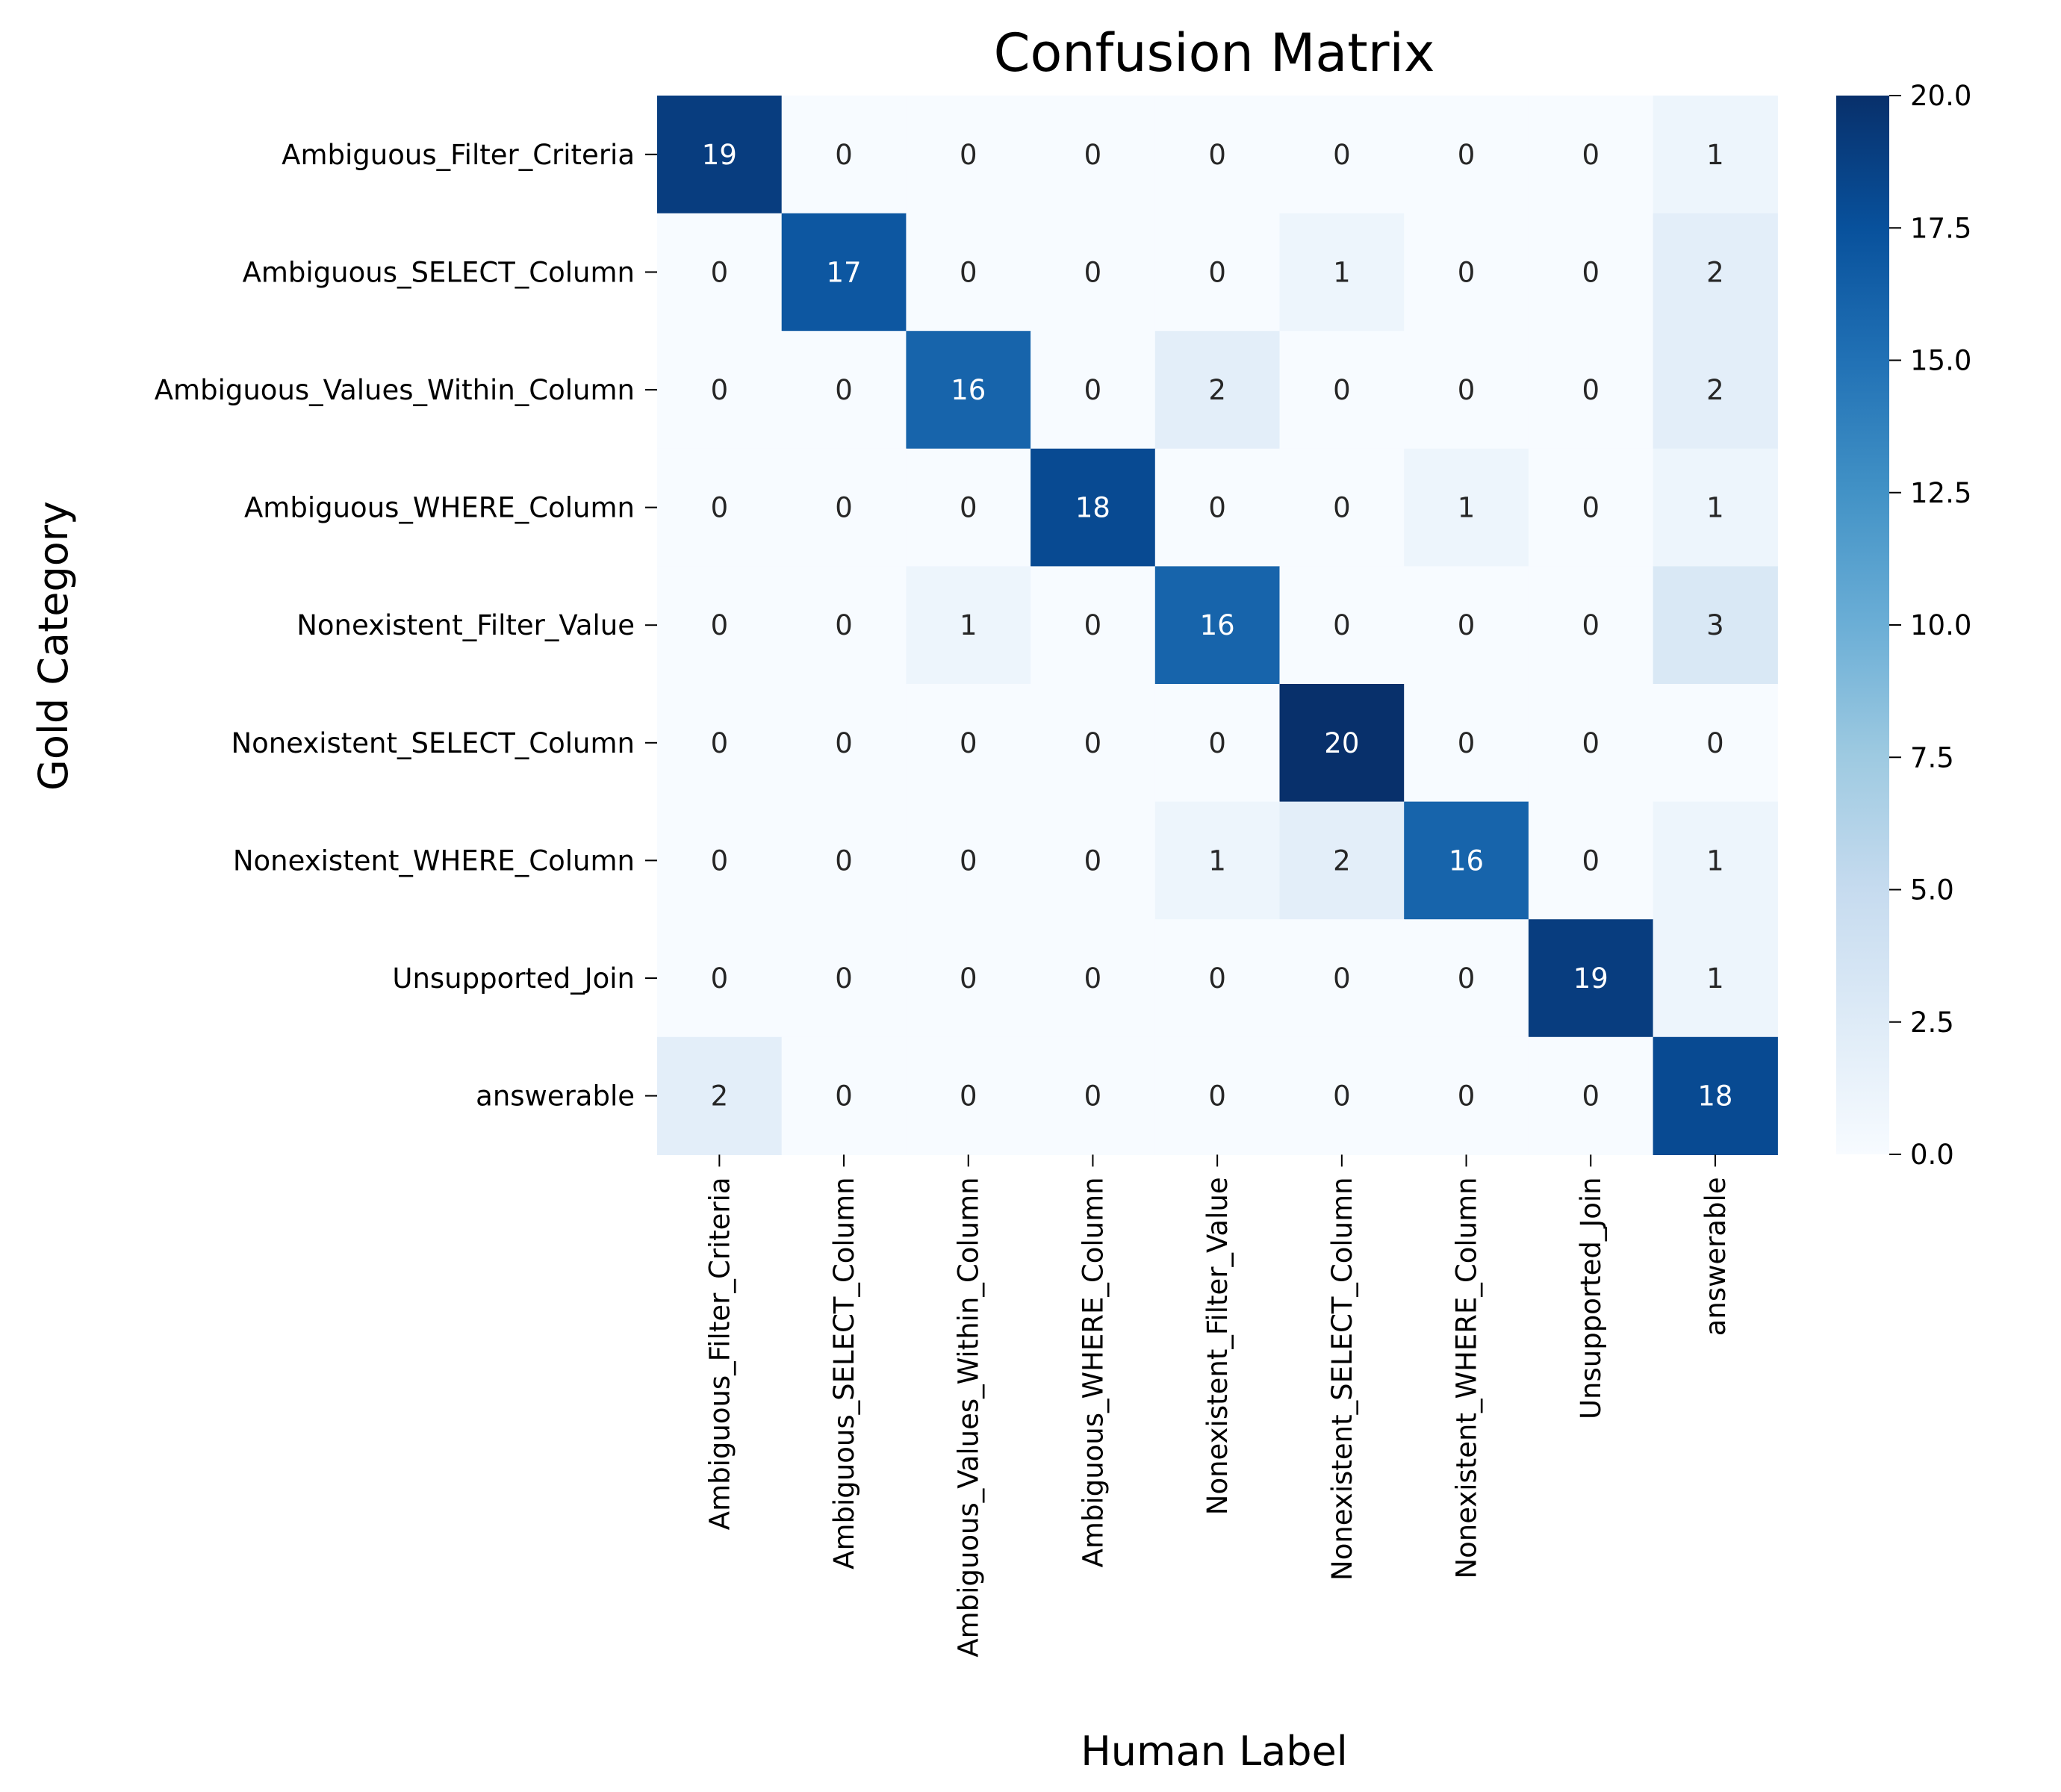 This screenshot has height=1792, width=2061. I want to click on x-axis-title: Human Label, so click(1214, 1751).